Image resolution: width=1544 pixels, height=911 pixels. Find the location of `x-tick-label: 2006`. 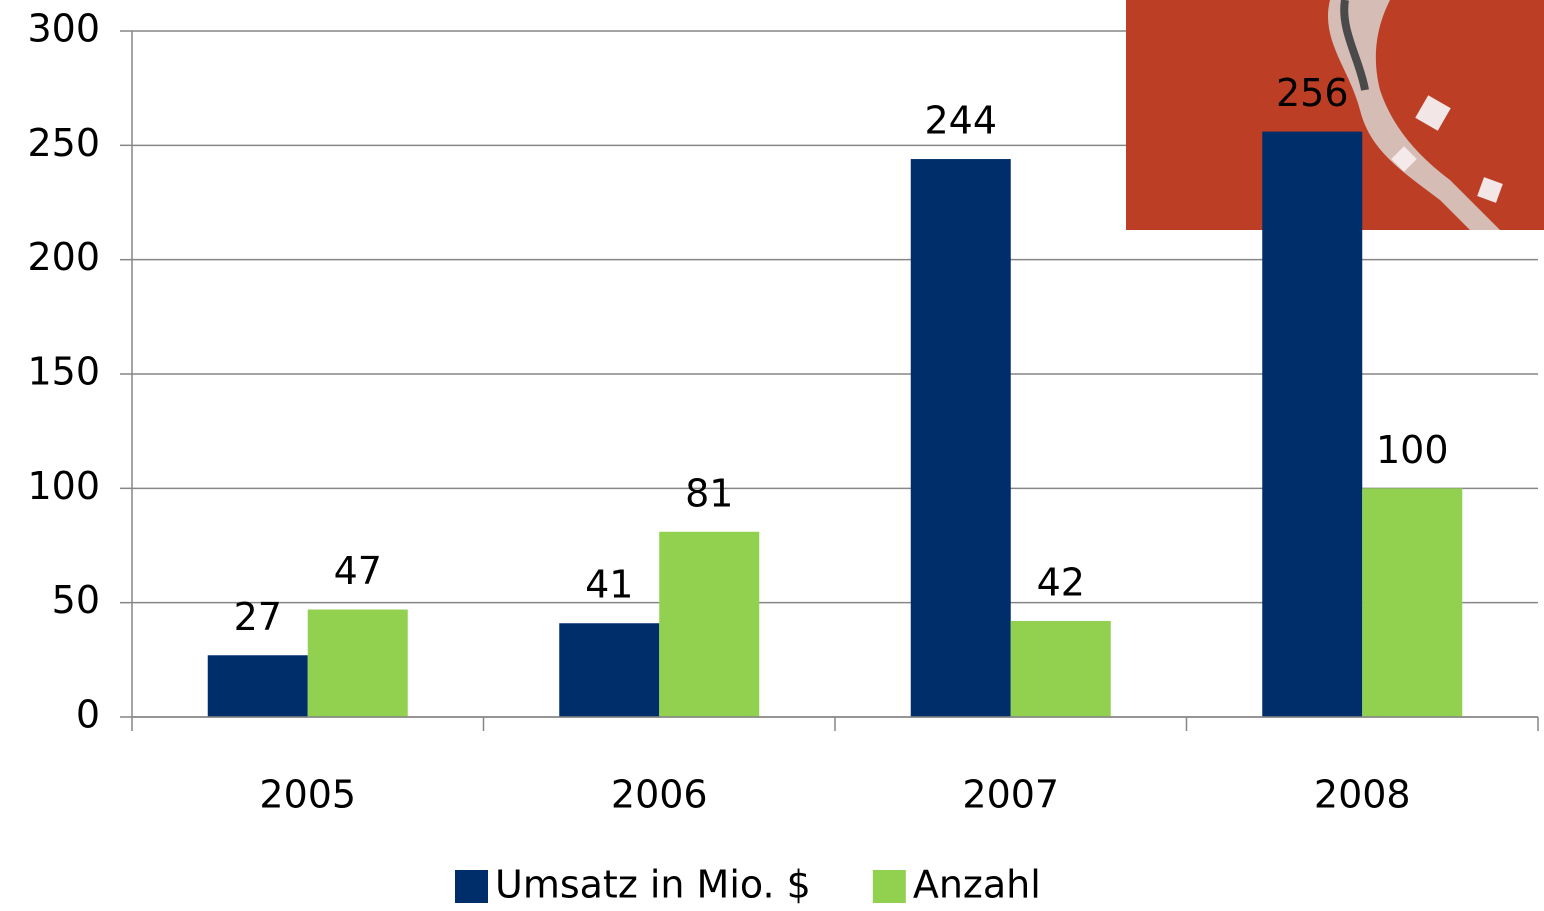

x-tick-label: 2006 is located at coordinates (659, 795).